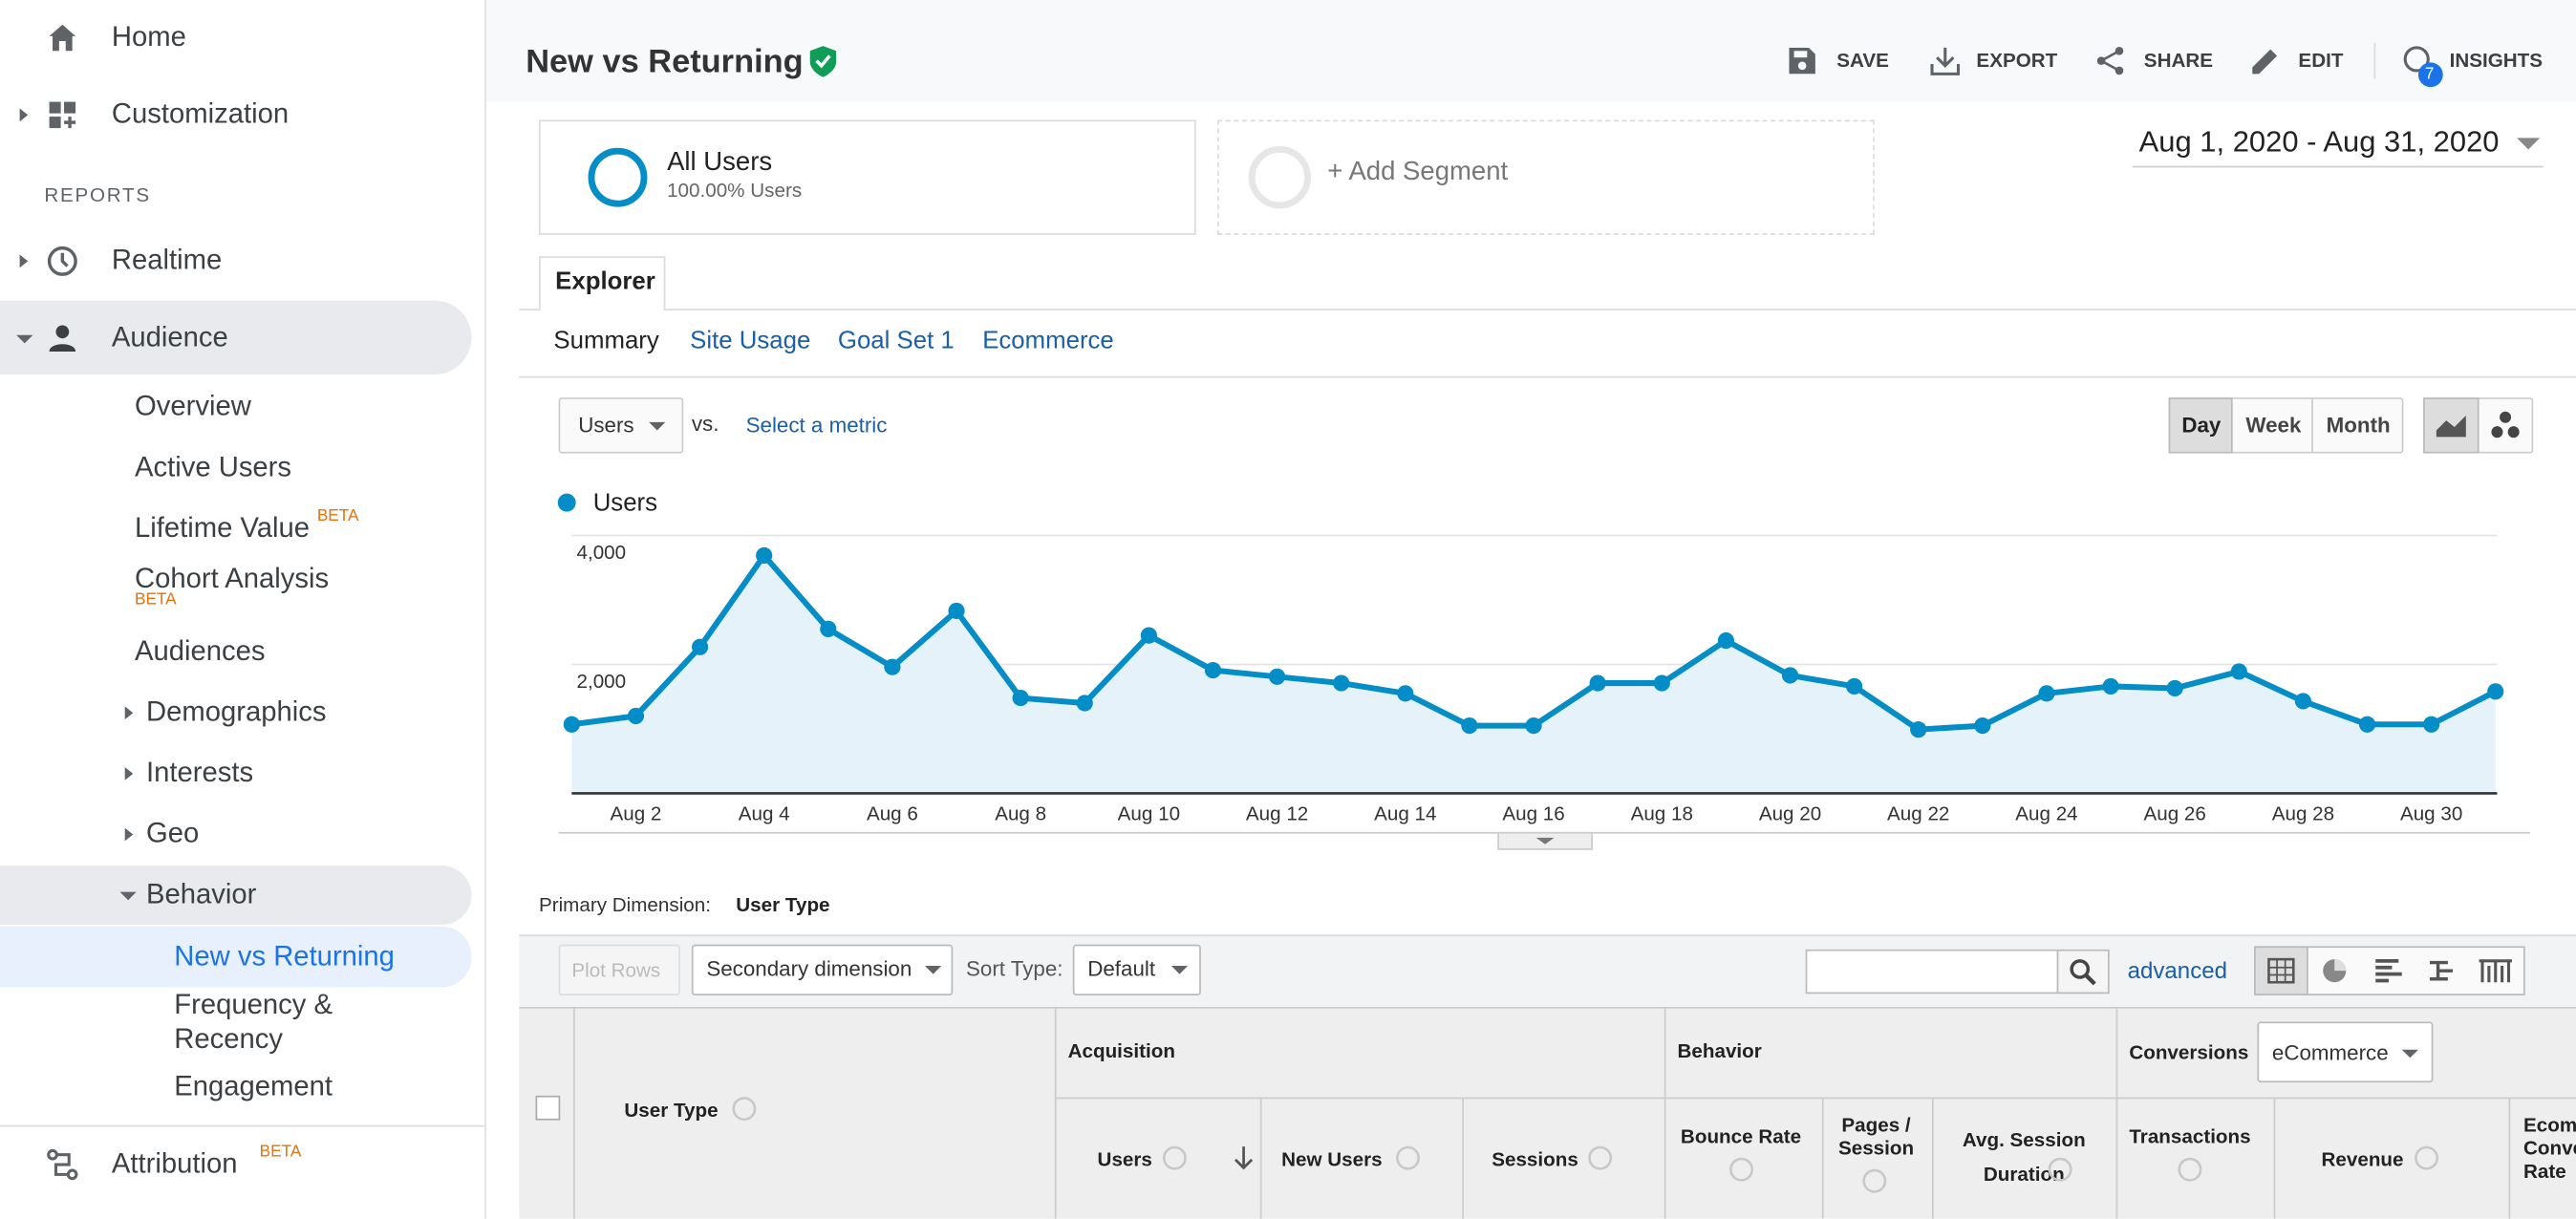  What do you see at coordinates (253, 1022) in the screenshot?
I see `nav-item: Frequency & Recency` at bounding box center [253, 1022].